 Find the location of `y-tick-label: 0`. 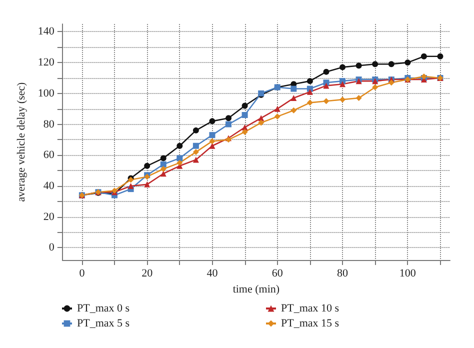

y-tick-label: 0 is located at coordinates (51, 248).